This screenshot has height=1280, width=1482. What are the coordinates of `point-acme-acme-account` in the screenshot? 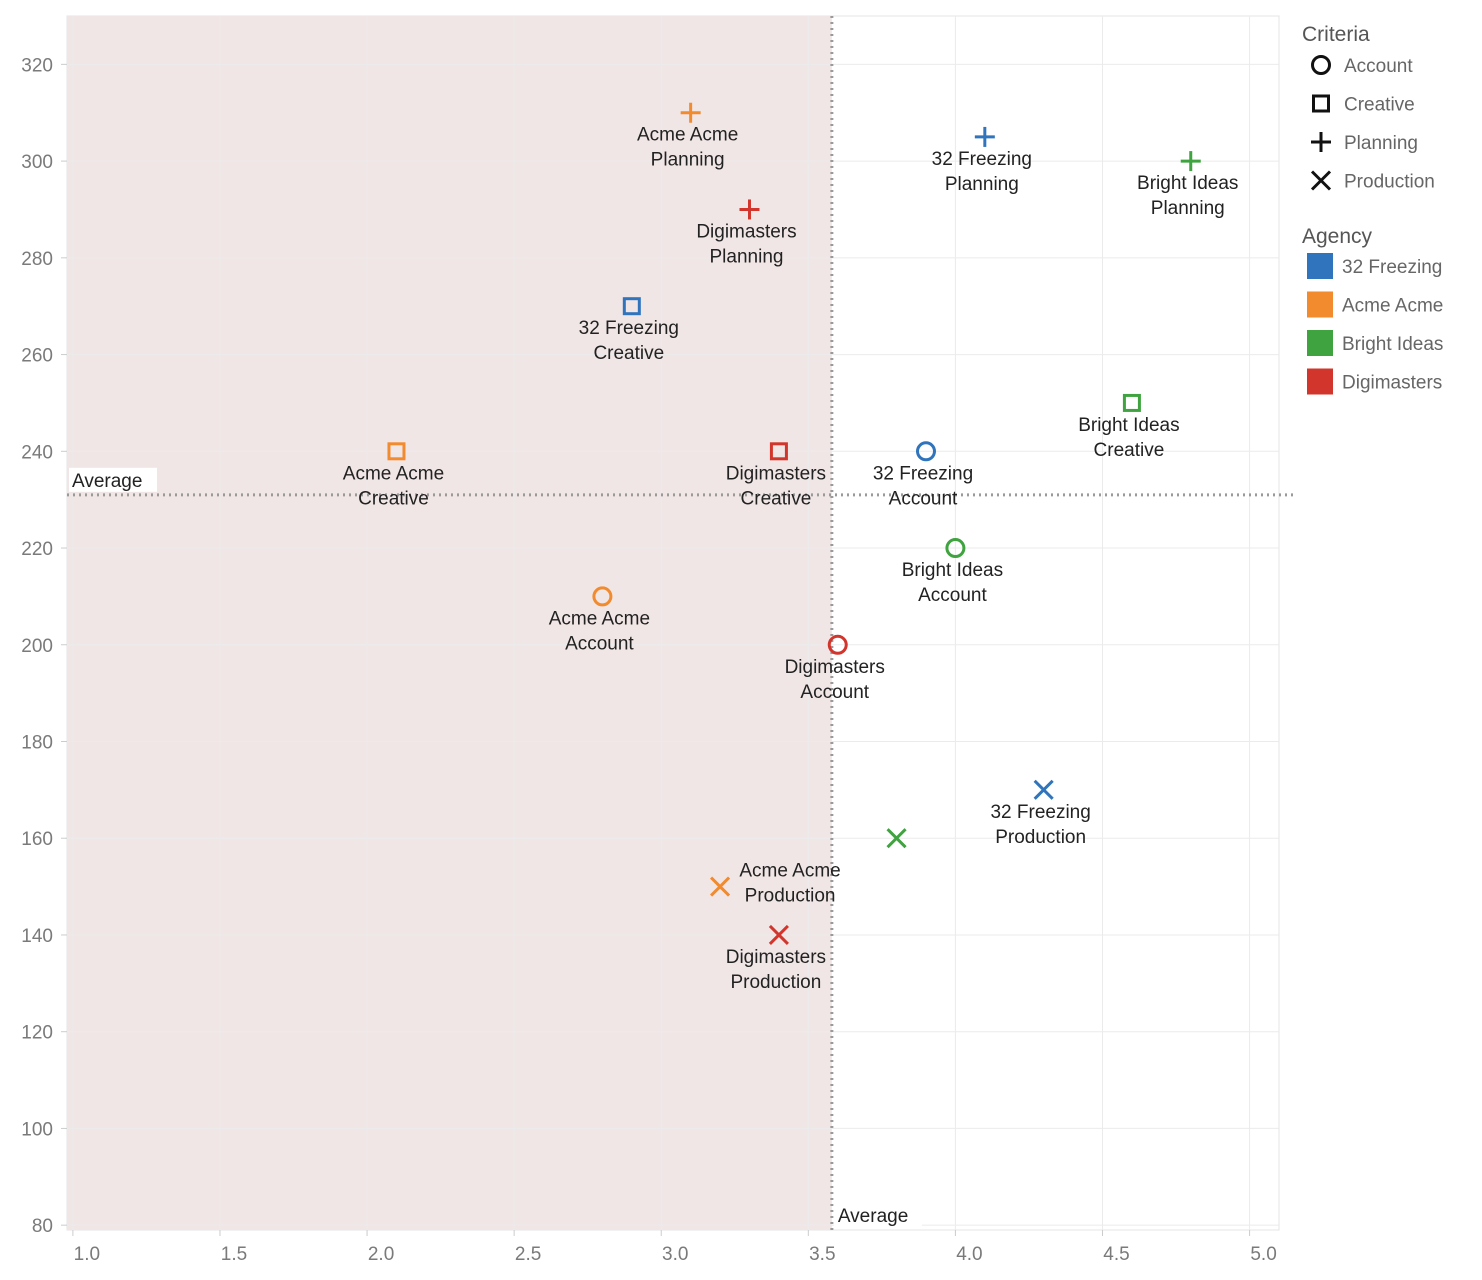 It's located at (602, 596).